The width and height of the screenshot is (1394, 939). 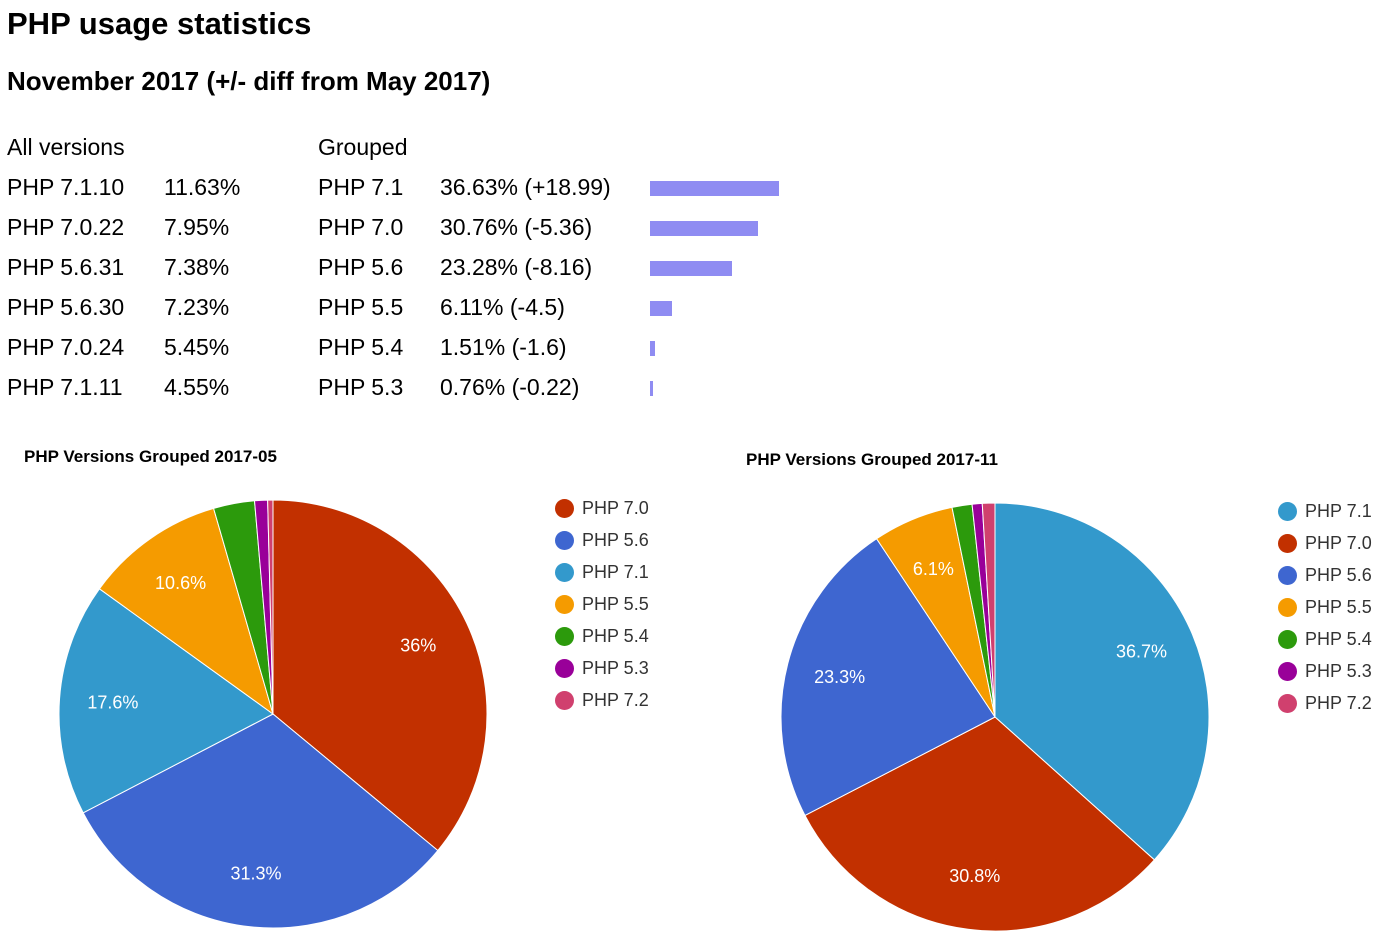 What do you see at coordinates (361, 347) in the screenshot?
I see `grouped-version: PHP 5.4` at bounding box center [361, 347].